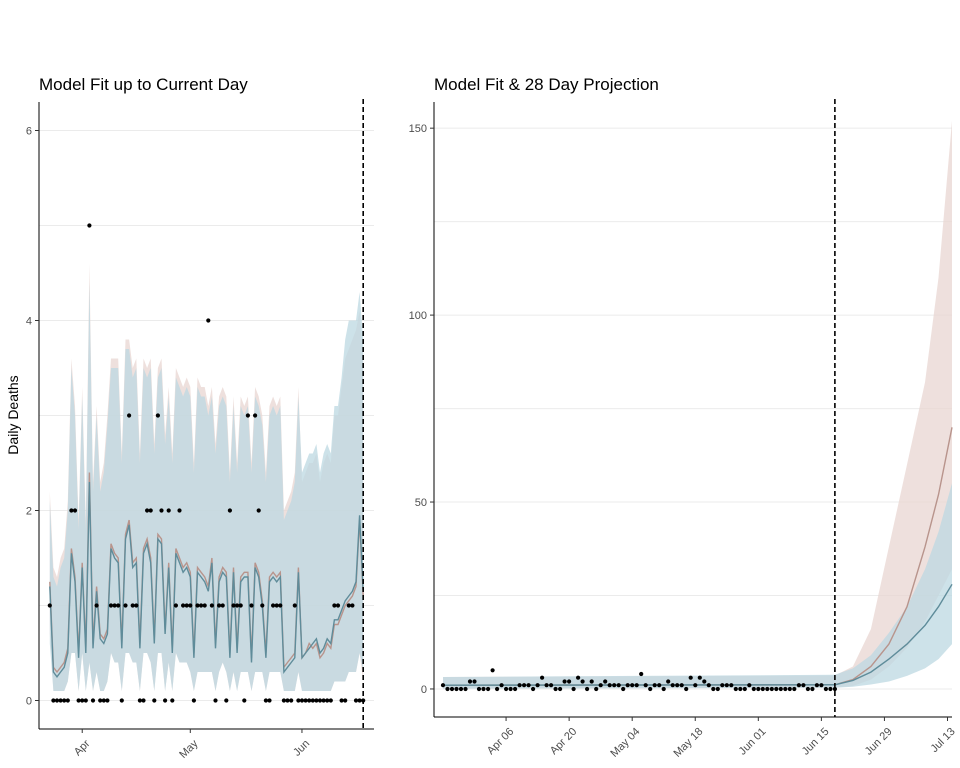  I want to click on right-x-tick-label: Jun 29, so click(879, 742).